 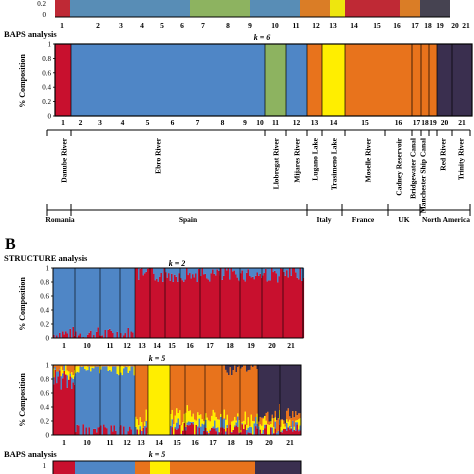 What do you see at coordinates (213, 442) in the screenshot?
I see `k5-x-label: 17` at bounding box center [213, 442].